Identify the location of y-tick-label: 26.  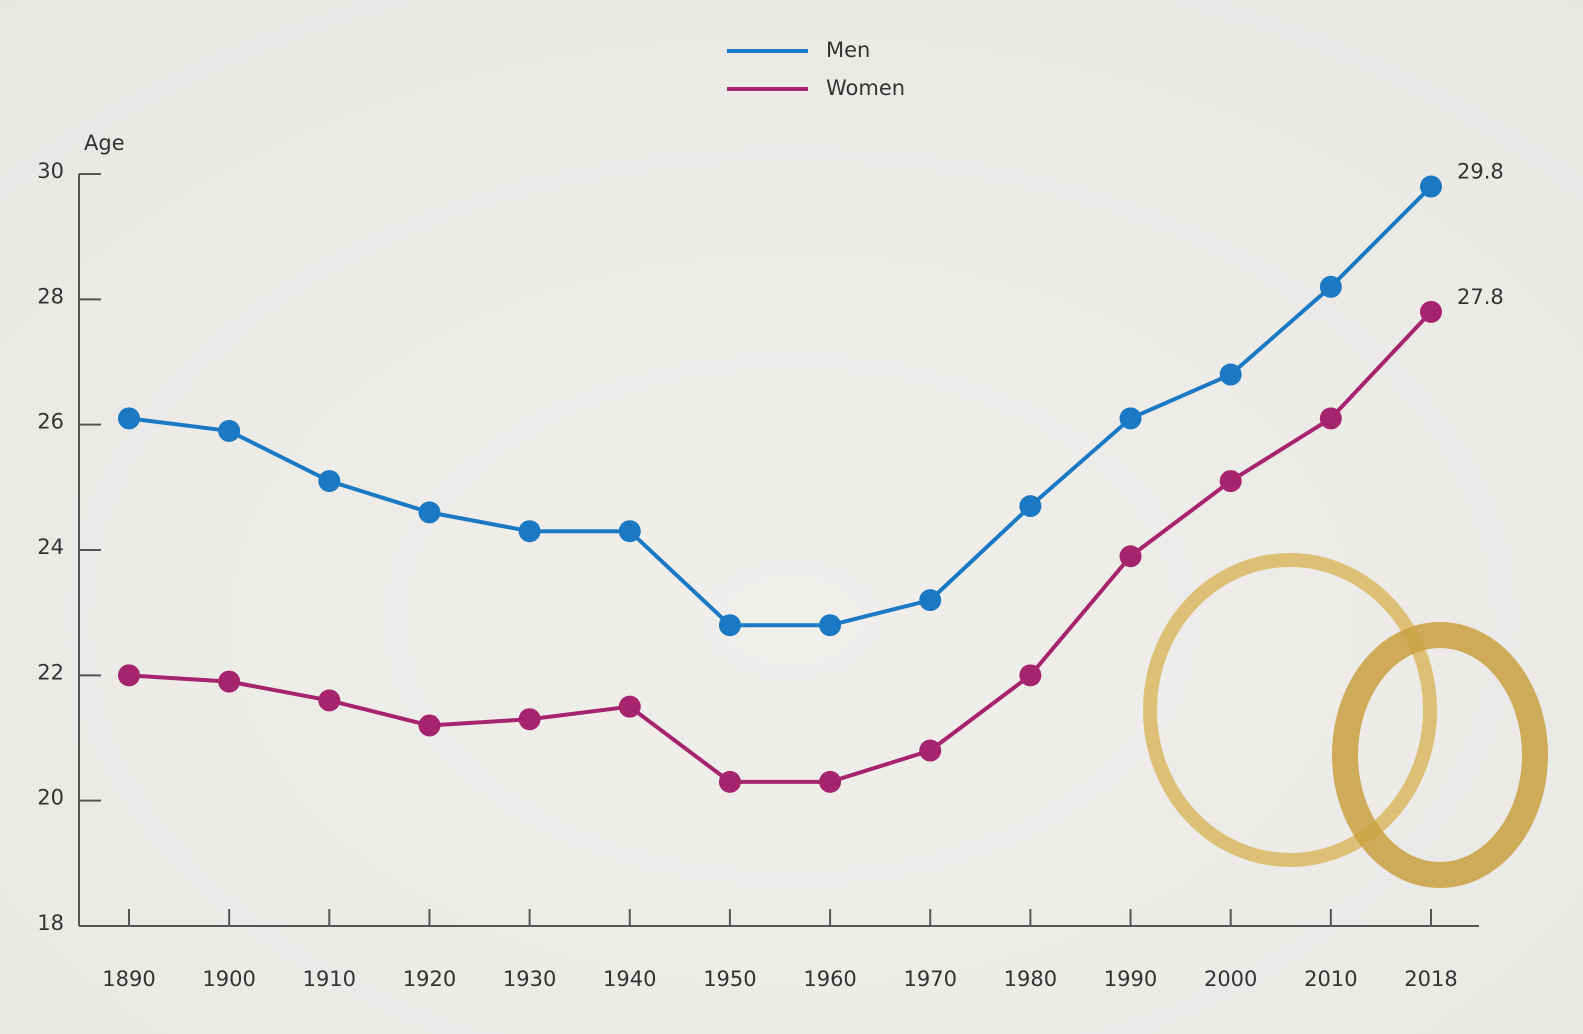
(50, 422).